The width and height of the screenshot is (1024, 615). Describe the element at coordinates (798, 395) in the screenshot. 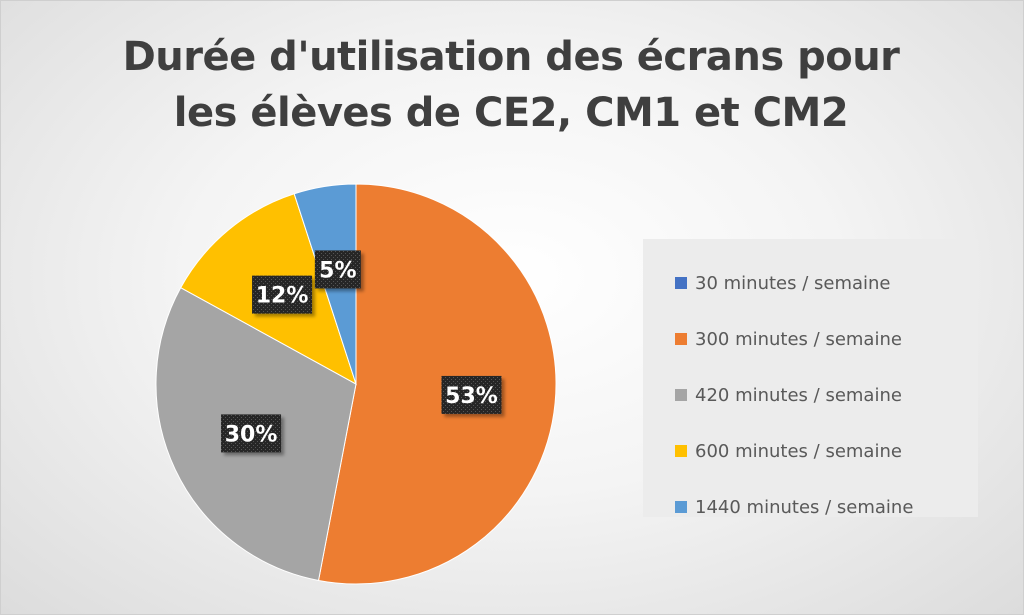

I see `legend-label: 420 minutes / semaine` at that location.